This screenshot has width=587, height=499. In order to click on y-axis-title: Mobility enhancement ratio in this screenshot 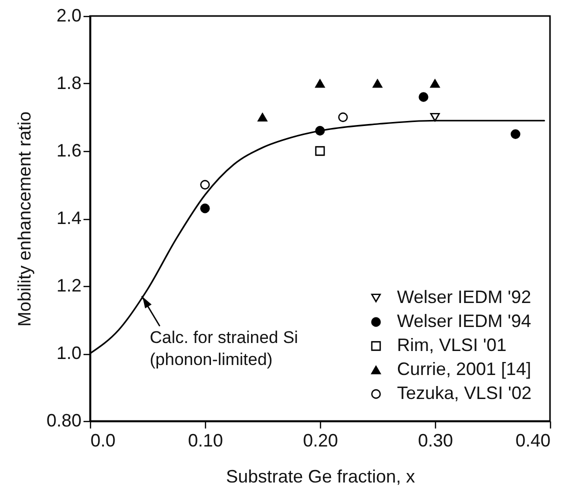, I will do `click(24, 219)`.